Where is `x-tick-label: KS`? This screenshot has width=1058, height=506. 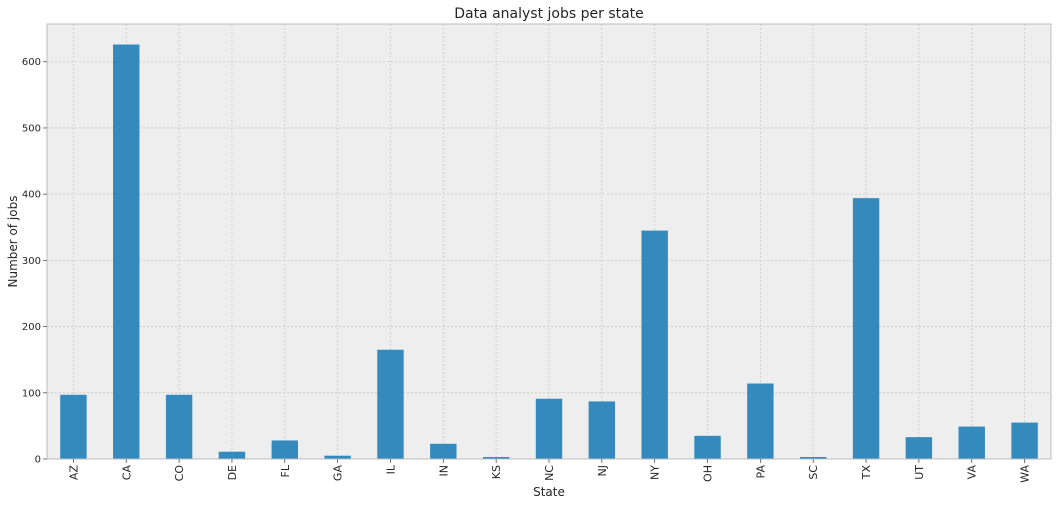 x-tick-label: KS is located at coordinates (496, 472).